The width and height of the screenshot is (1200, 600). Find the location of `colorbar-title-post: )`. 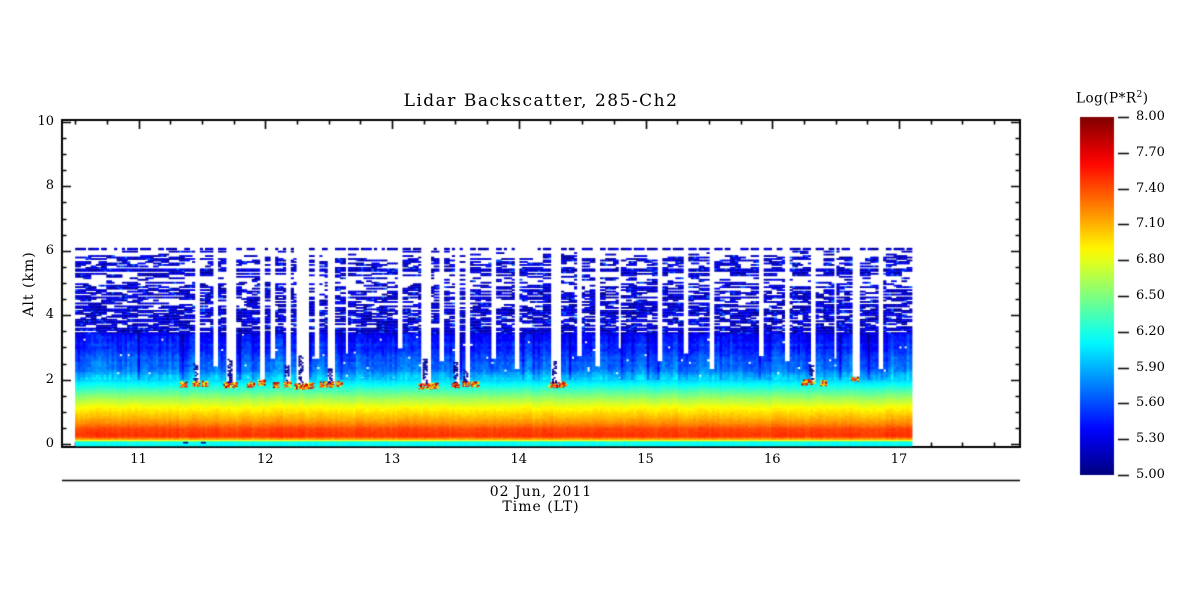

colorbar-title-post: ) is located at coordinates (1145, 98).